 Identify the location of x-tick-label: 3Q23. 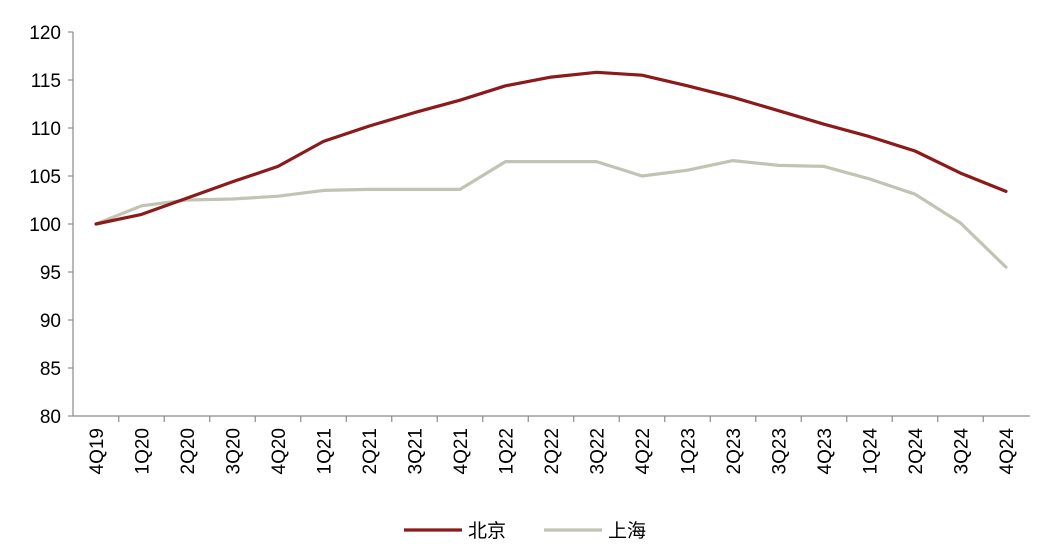
(780, 451).